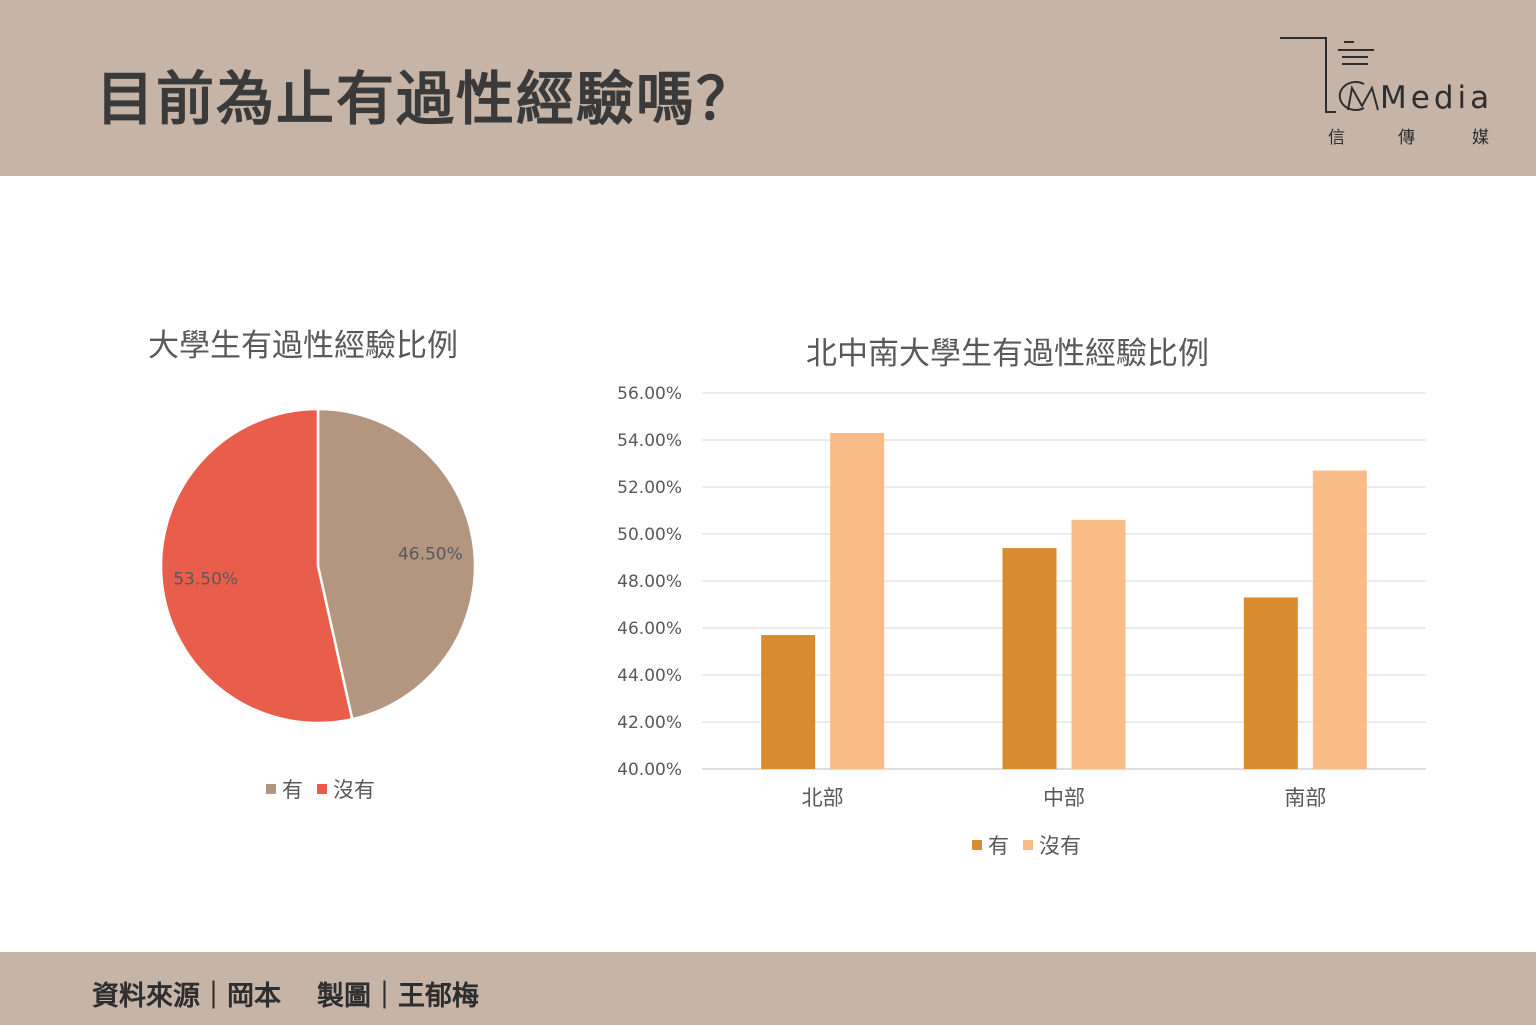 This screenshot has height=1025, width=1536. What do you see at coordinates (649, 723) in the screenshot?
I see `y-tick-label: 42.00%` at bounding box center [649, 723].